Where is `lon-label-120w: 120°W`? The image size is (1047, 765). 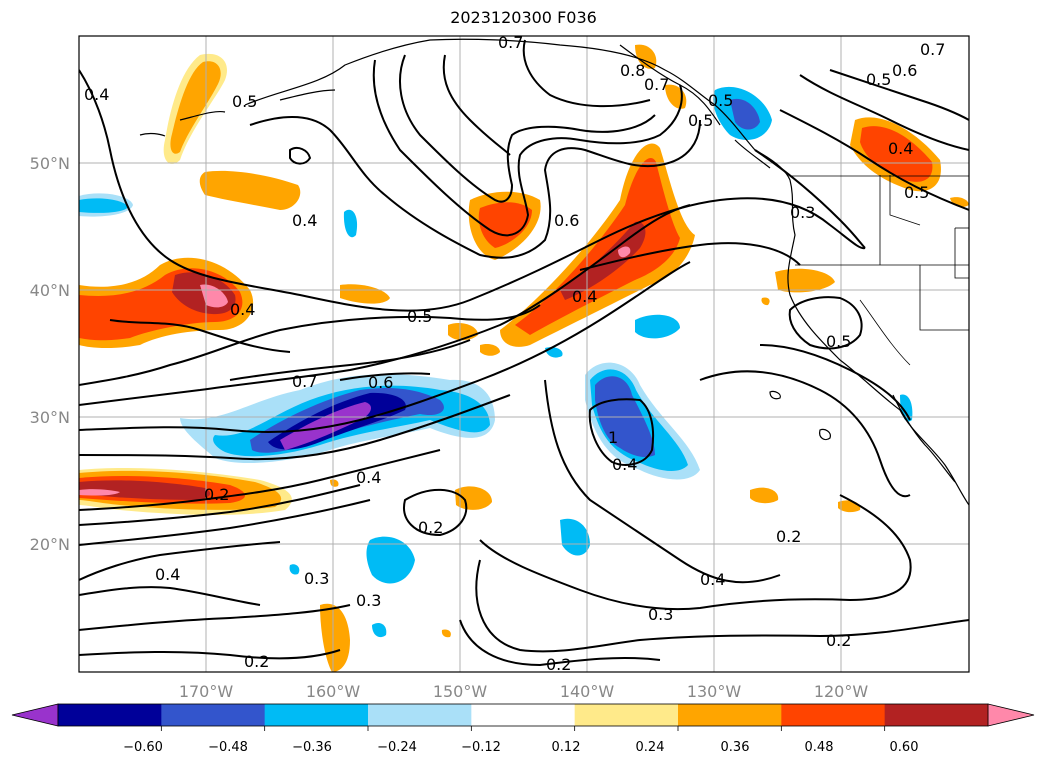 lon-label-120w: 120°W is located at coordinates (841, 691).